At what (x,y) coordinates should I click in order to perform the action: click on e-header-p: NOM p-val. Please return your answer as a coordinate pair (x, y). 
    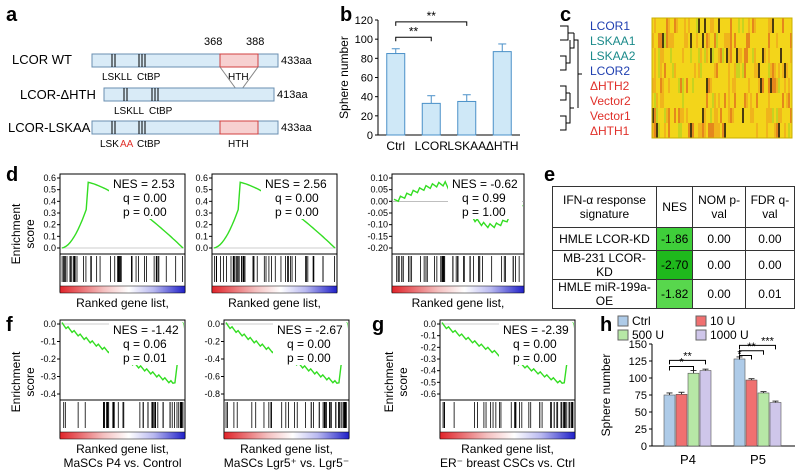
    Looking at the image, I should click on (719, 207).